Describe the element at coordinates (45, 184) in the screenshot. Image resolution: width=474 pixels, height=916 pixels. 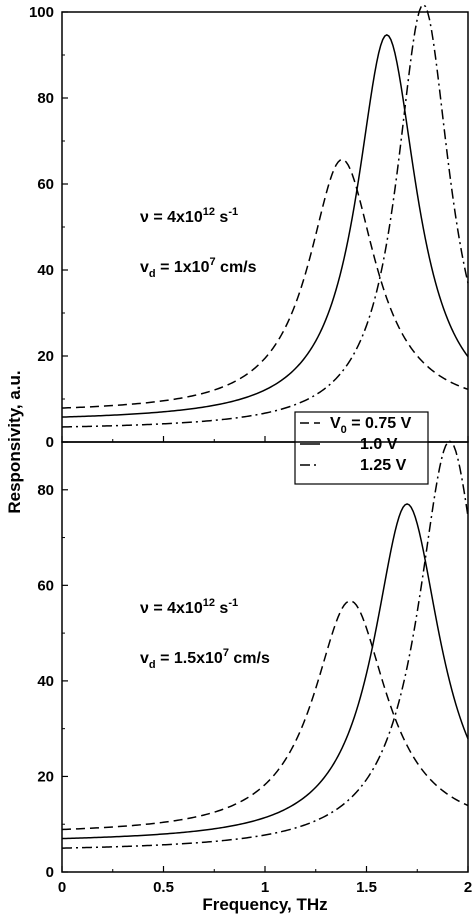
I see `y-tick-label-top: 60` at that location.